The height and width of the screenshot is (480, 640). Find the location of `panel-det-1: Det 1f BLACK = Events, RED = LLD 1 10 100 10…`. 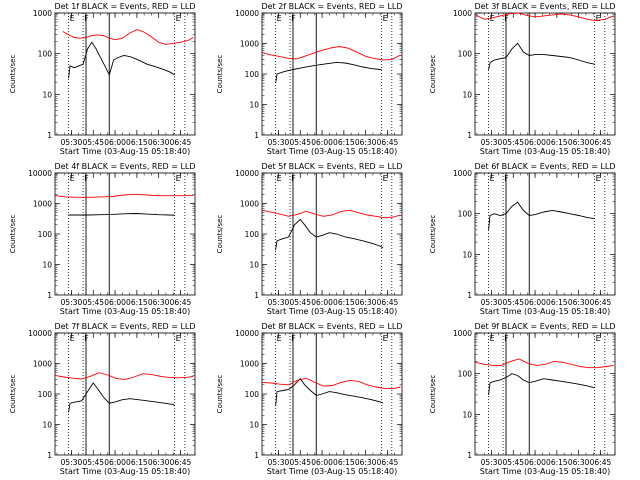

panel-det-1: Det 1f BLACK = Events, RED = LLD 1 10 100 10… is located at coordinates (102, 79).